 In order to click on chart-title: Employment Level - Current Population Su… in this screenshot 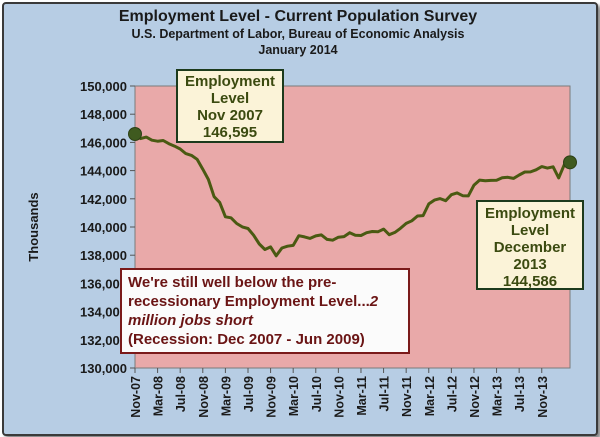, I will do `click(298, 16)`.